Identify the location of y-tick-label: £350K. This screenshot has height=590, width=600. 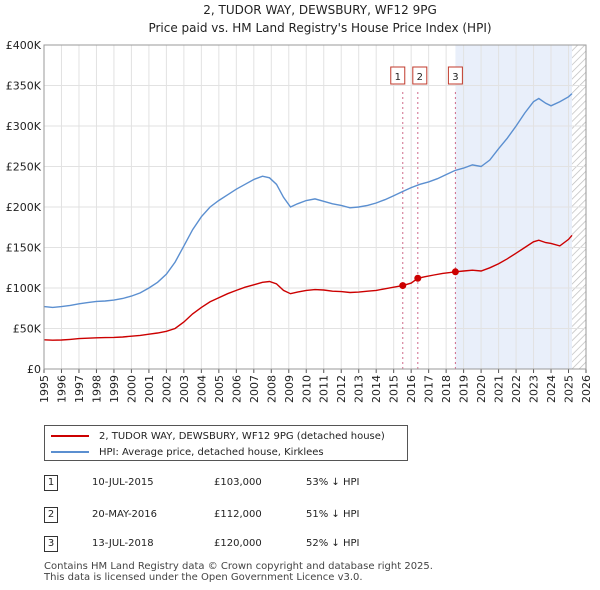
(24, 86).